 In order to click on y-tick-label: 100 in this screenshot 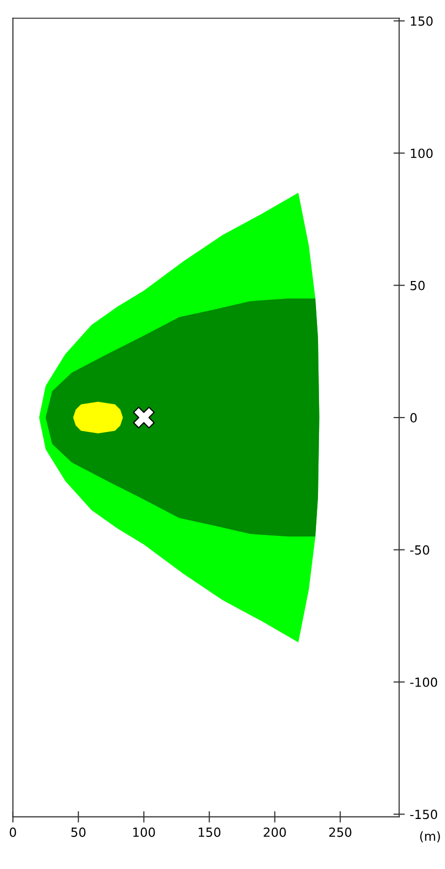, I will do `click(421, 153)`.